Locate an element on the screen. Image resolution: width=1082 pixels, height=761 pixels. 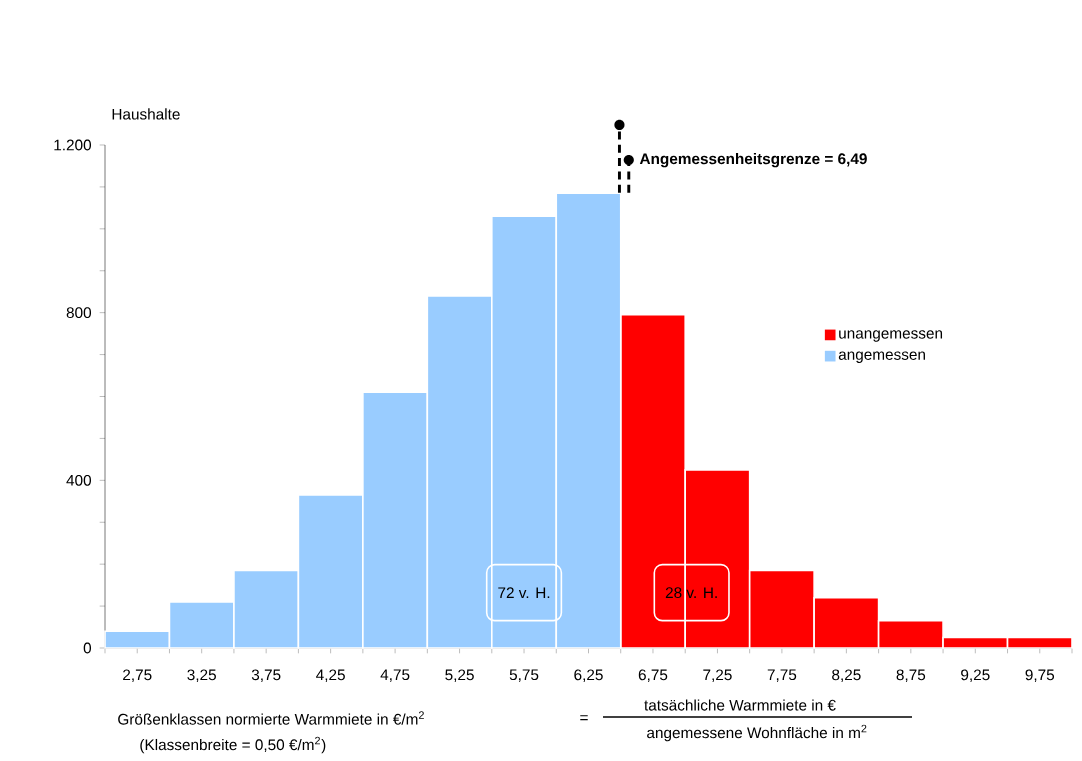
x-tick-label: 2,75 is located at coordinates (137, 676).